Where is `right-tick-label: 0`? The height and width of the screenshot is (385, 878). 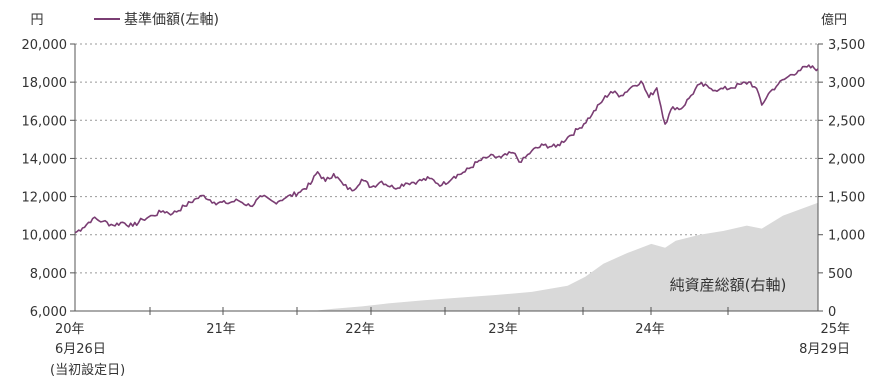 right-tick-label: 0 is located at coordinates (832, 312).